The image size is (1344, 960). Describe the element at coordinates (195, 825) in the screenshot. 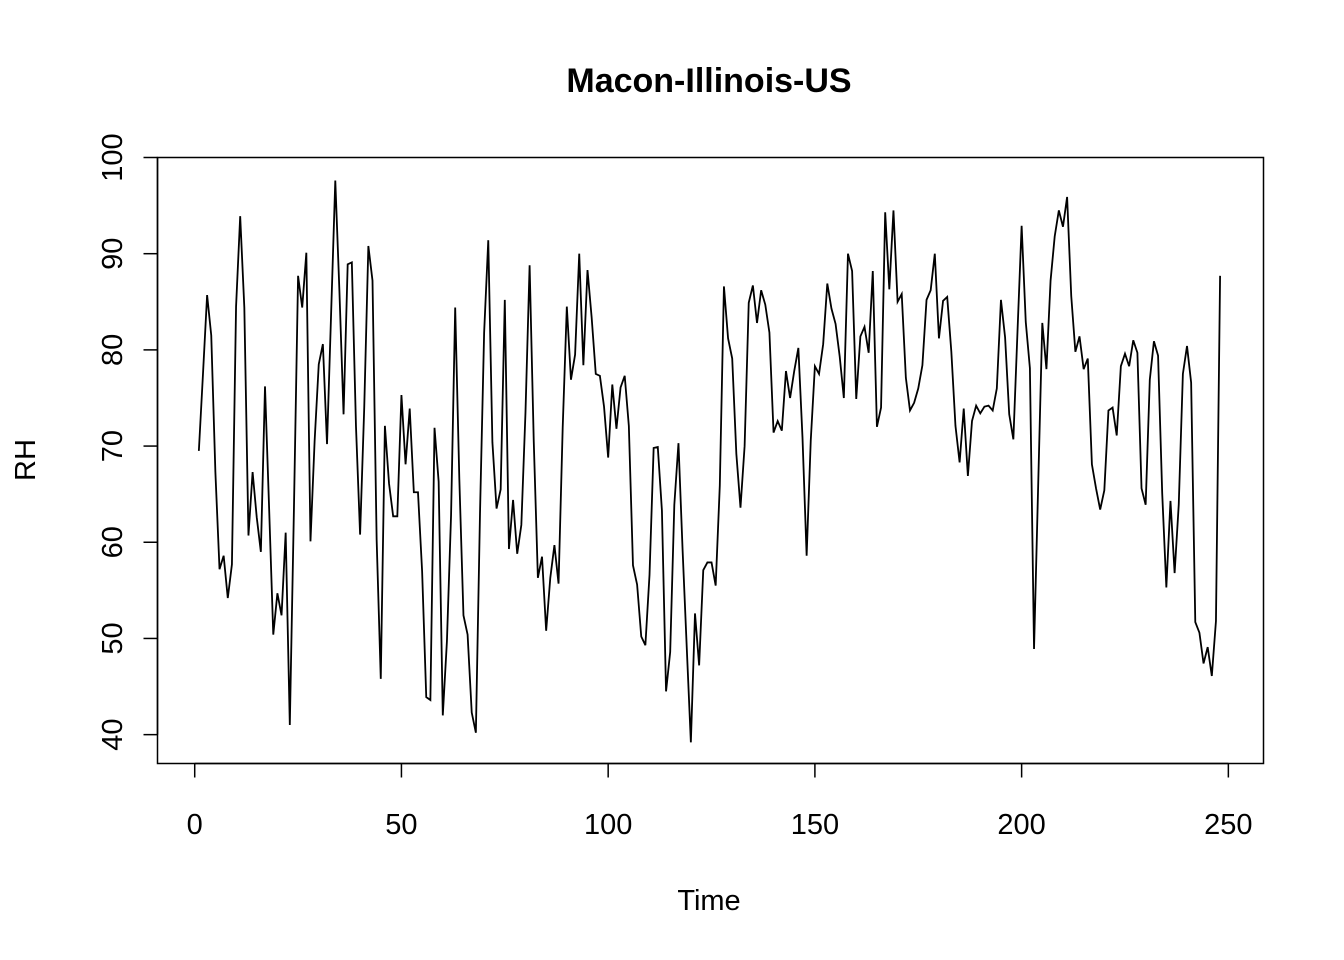

I see `x-tick-label: 0` at that location.